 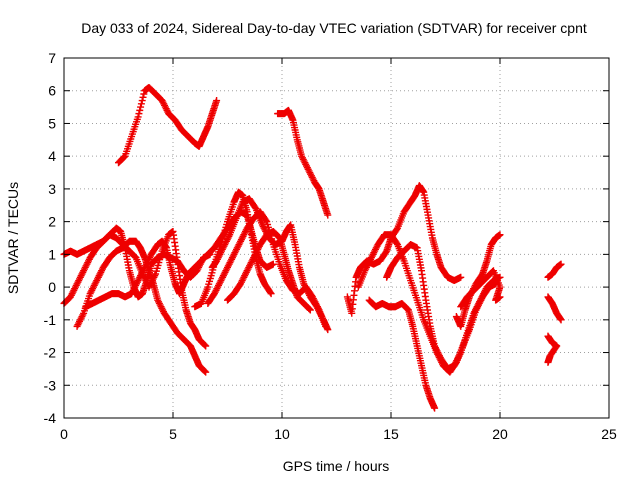 What do you see at coordinates (52, 189) in the screenshot?
I see `y-tick-label: 3` at bounding box center [52, 189].